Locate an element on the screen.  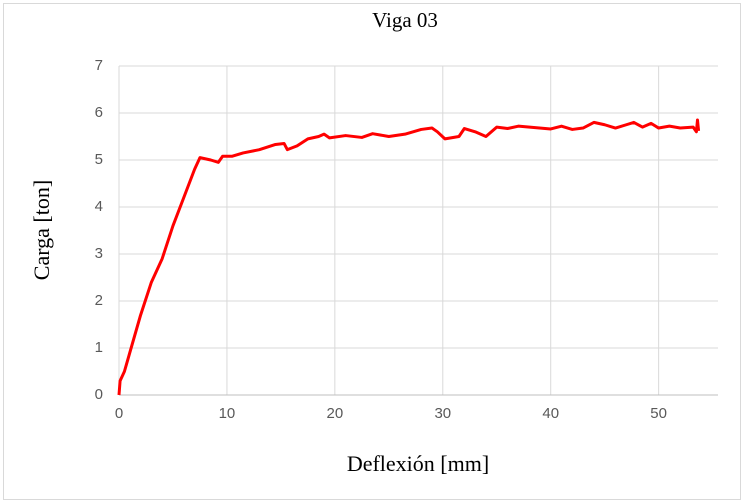
y-tick-label: 3 is located at coordinates (99, 253).